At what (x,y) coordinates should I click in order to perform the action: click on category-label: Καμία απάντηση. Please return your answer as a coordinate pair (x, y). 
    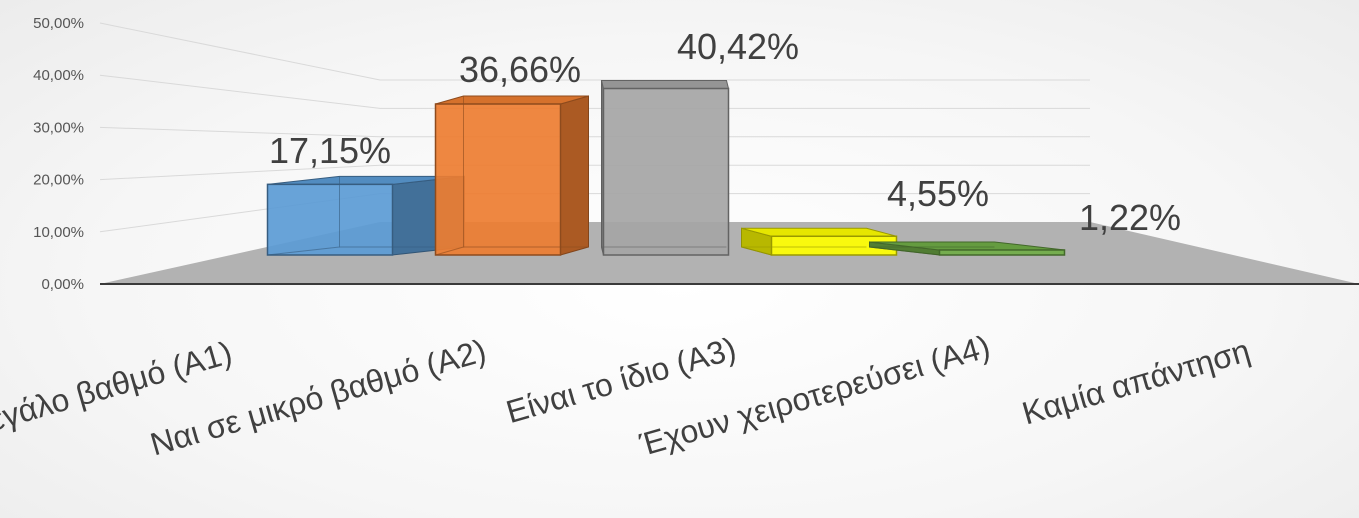
    Looking at the image, I should click on (1136, 381).